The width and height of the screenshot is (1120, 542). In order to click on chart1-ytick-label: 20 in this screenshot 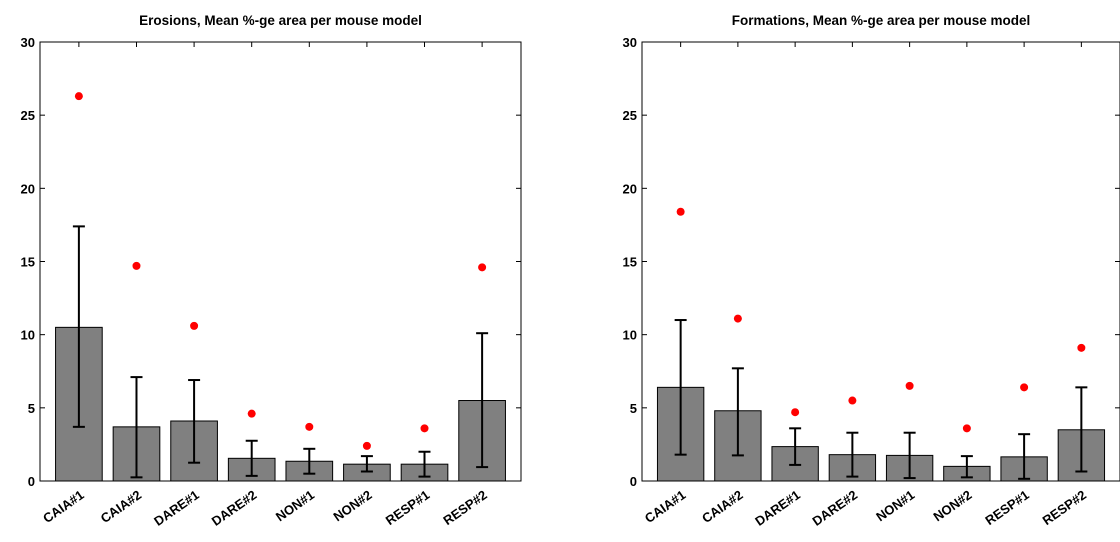, I will do `click(28, 188)`.